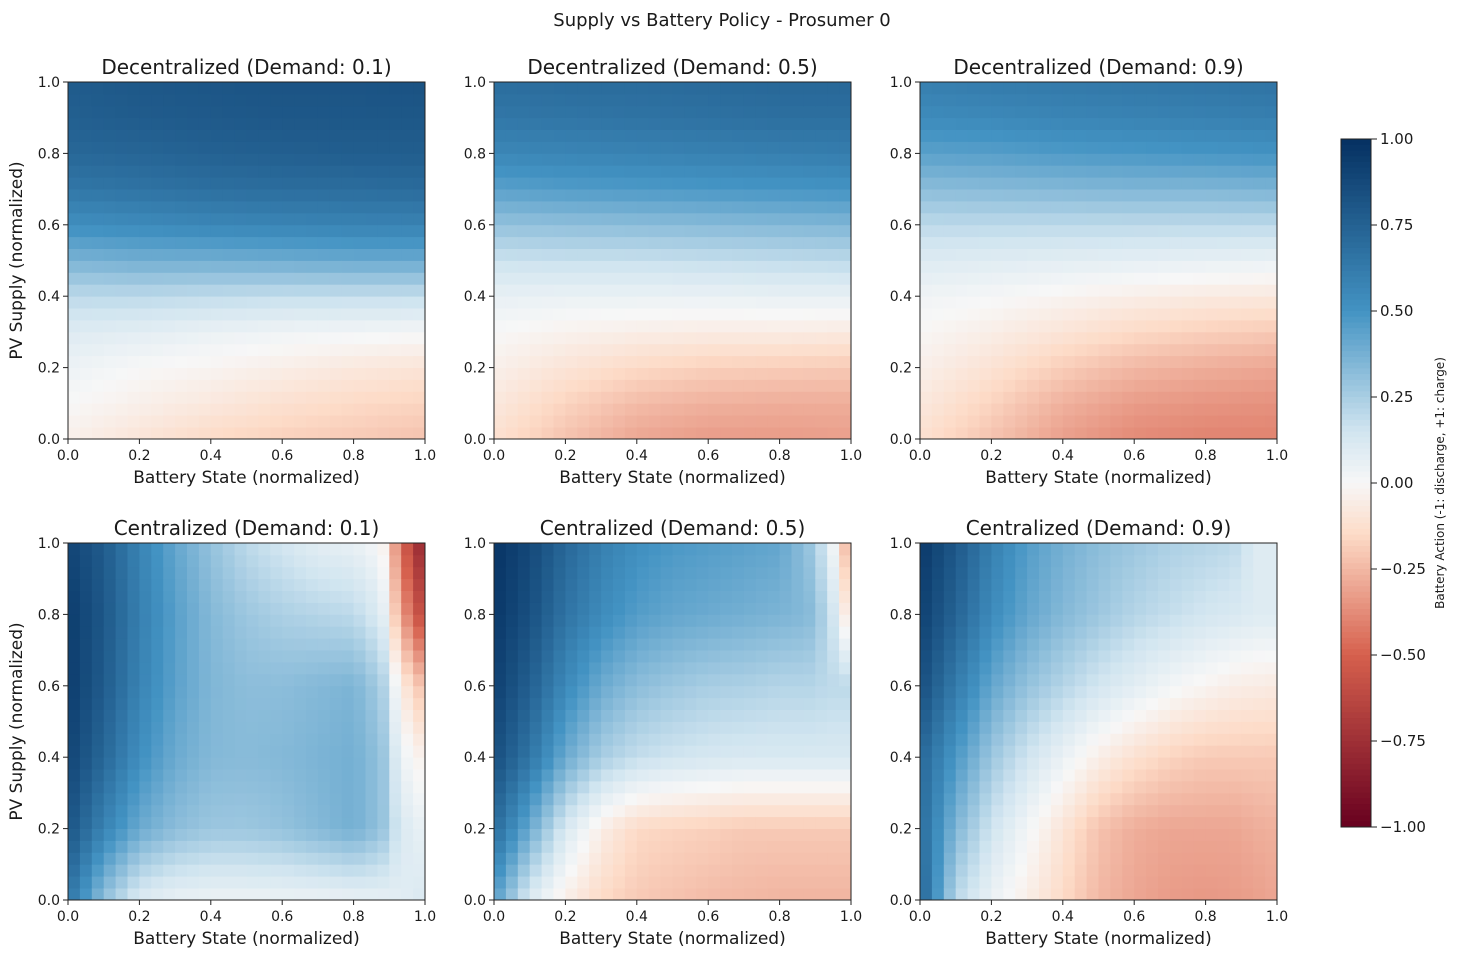 The width and height of the screenshot is (1460, 963). Describe the element at coordinates (353, 456) in the screenshot. I see `x-tick-label: 0.8` at that location.